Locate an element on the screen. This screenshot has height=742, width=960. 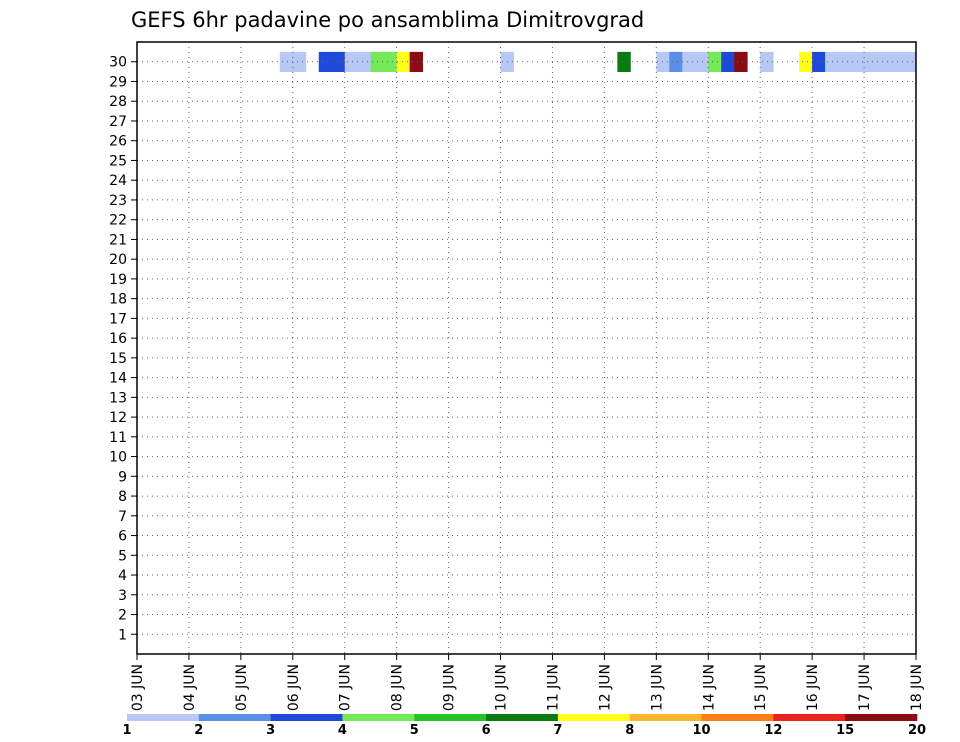
y-tick-label: 26 is located at coordinates (118, 142).